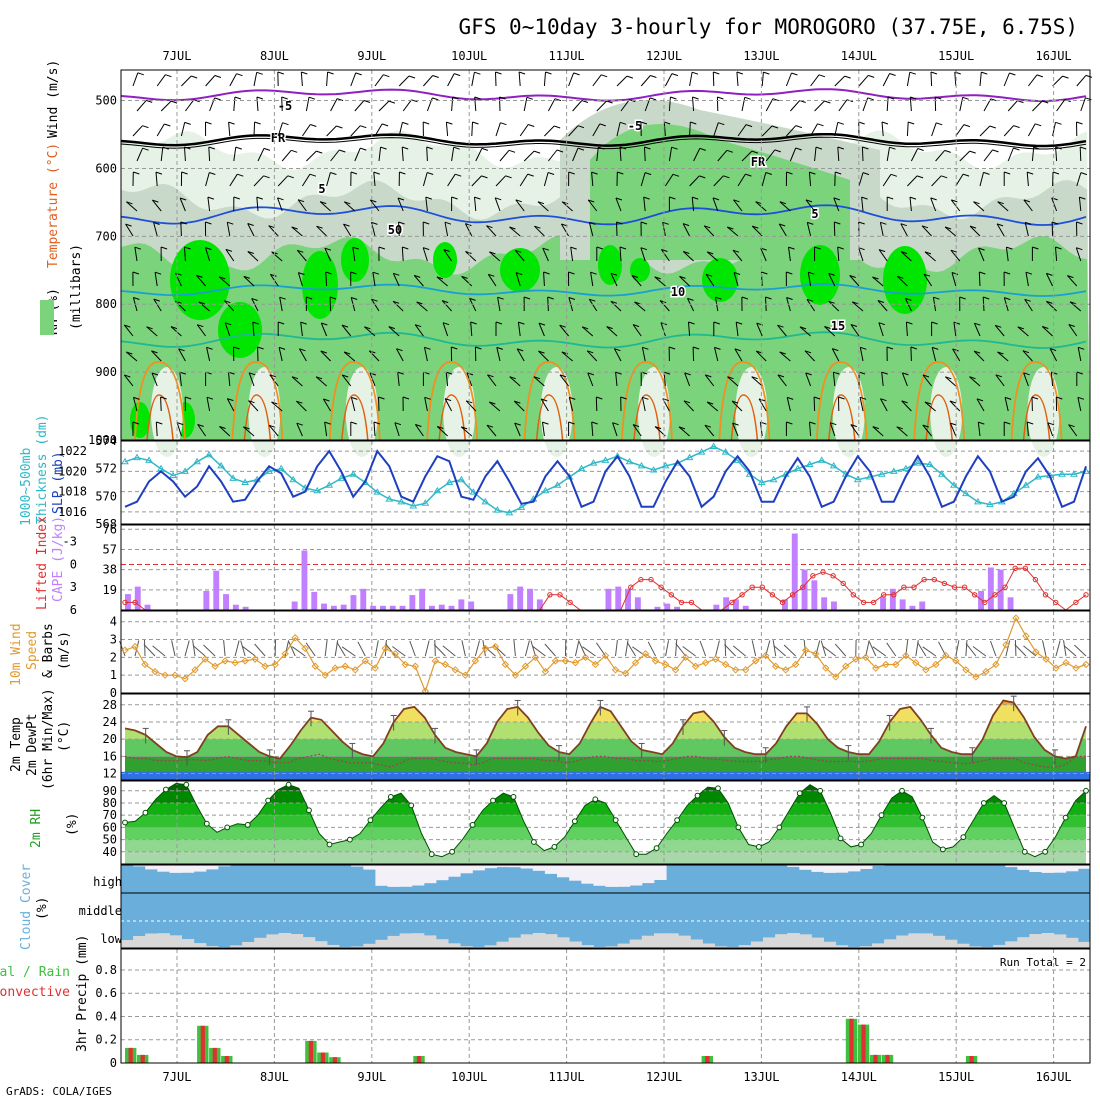 The image size is (1100, 1100). What do you see at coordinates (177, 56) in the screenshot?
I see `day-label-top: 7JUL` at bounding box center [177, 56].